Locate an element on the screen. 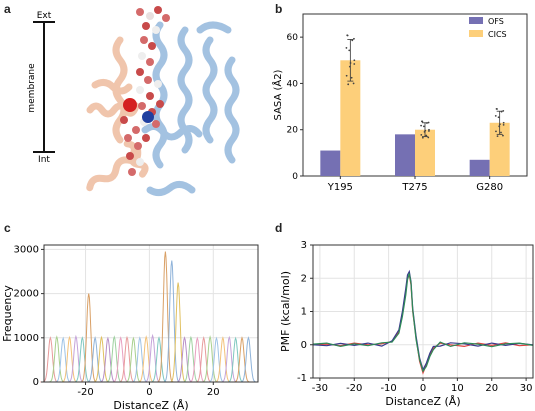  x-tick-label: 0 is located at coordinates (149, 392).